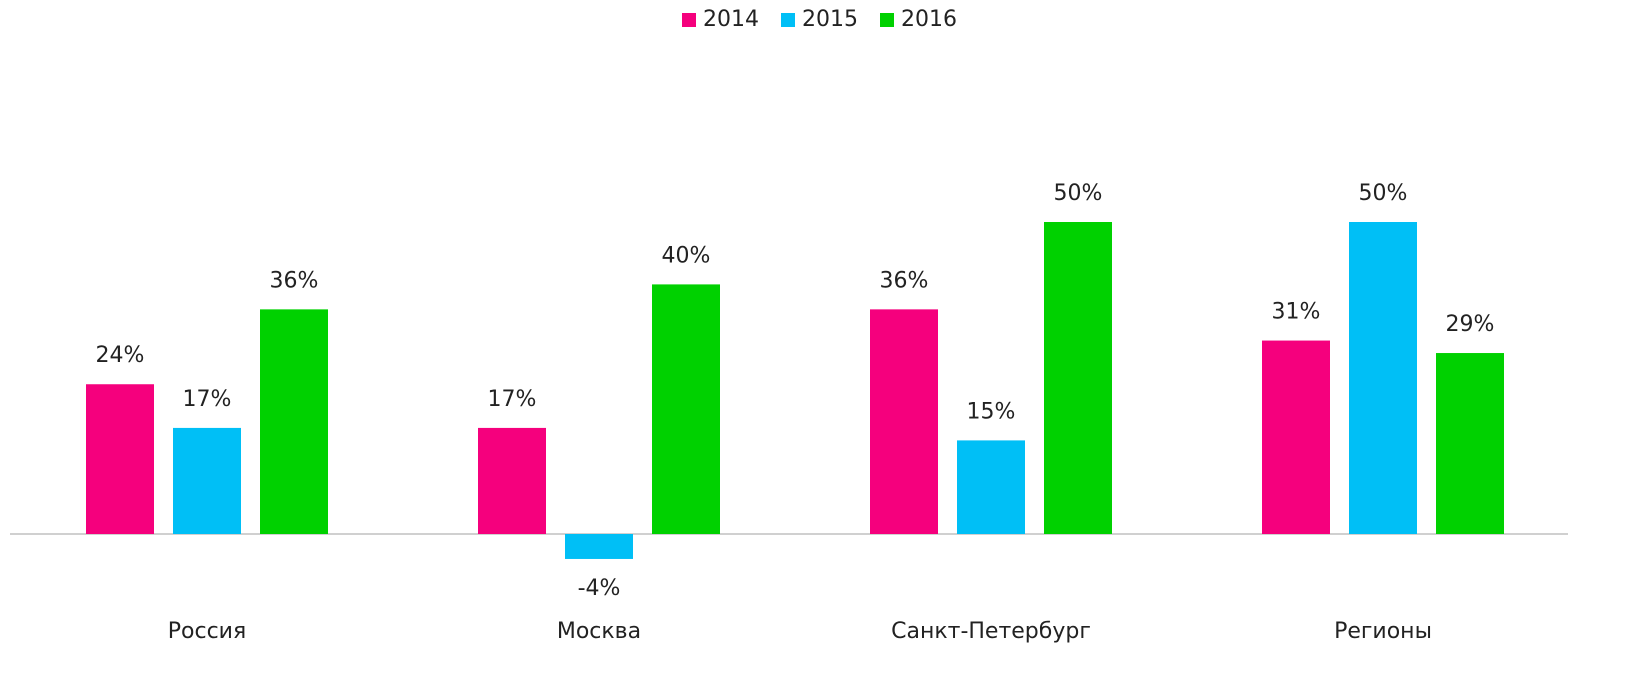 This screenshot has height=675, width=1640. I want to click on x-tick-label: Россия, so click(207, 631).